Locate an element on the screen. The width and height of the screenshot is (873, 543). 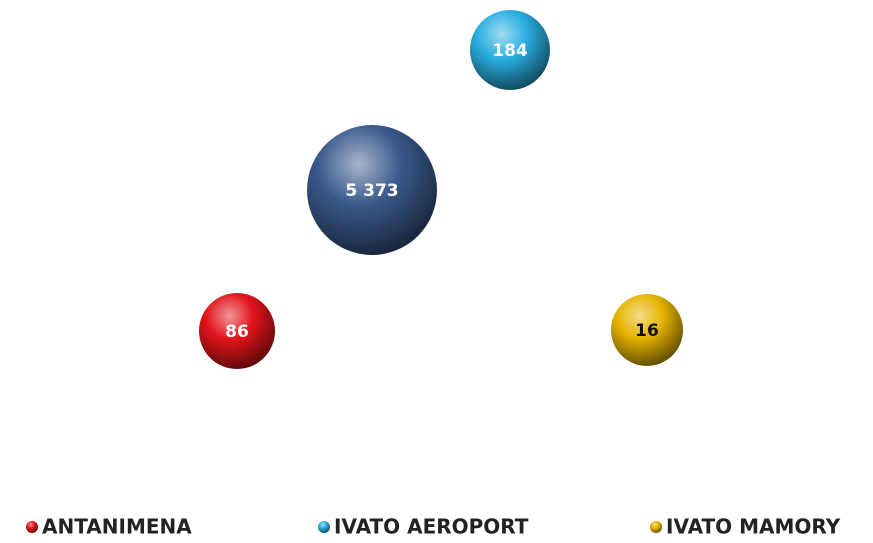
legend-label: ANTANIMENA is located at coordinates (117, 527).